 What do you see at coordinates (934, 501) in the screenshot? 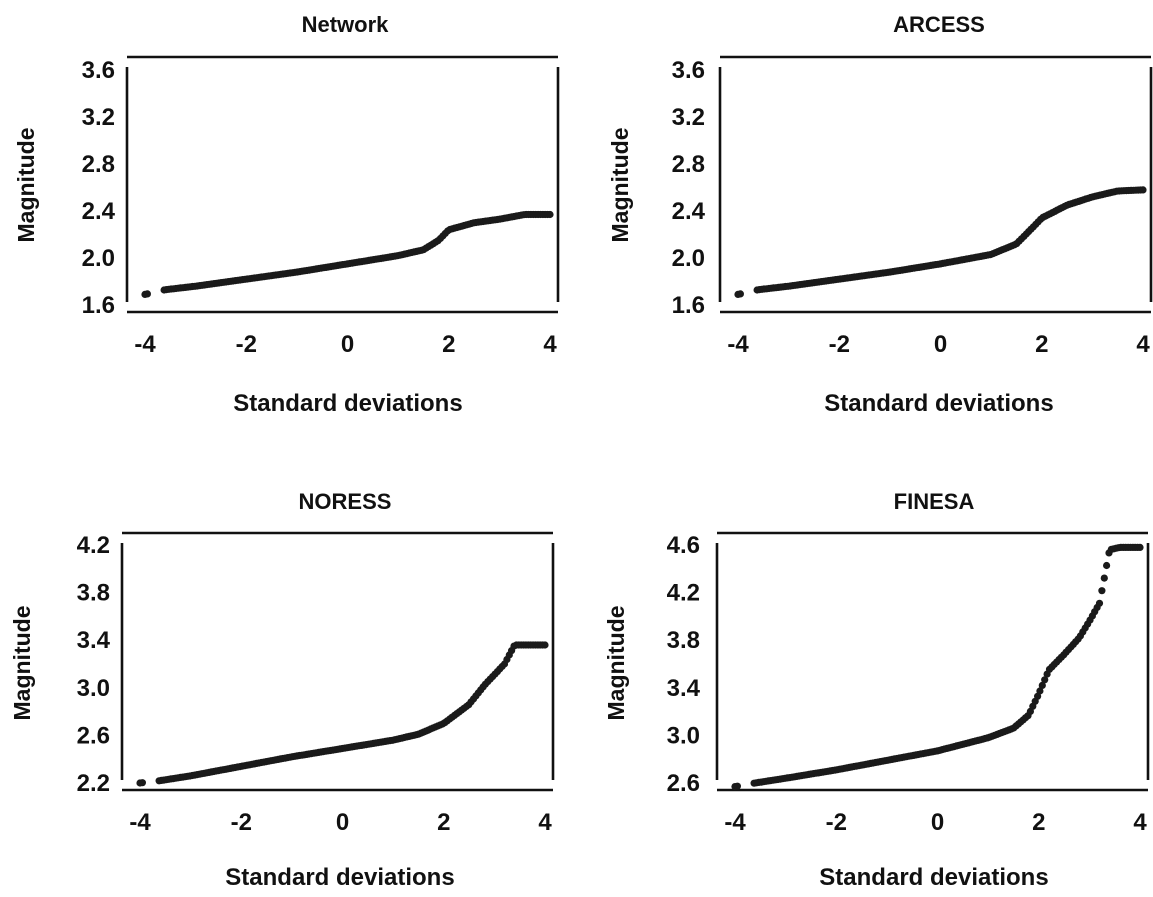
I see `panel-title: FINESA` at bounding box center [934, 501].